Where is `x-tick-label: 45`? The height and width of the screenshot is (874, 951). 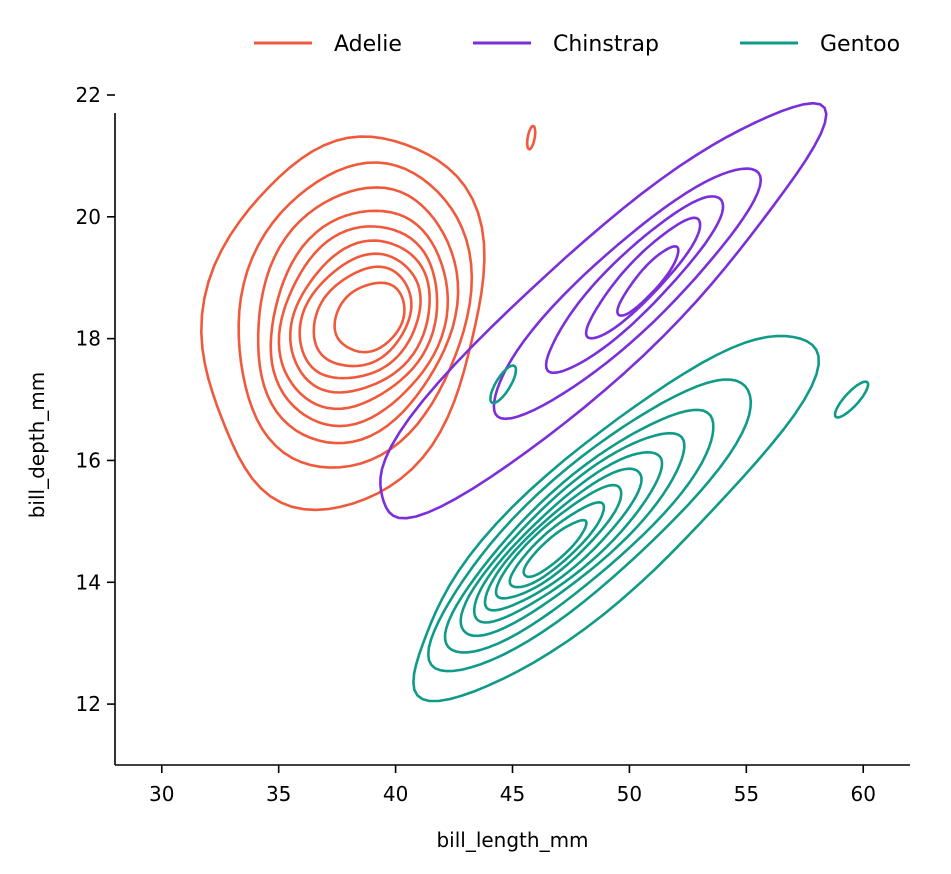
x-tick-label: 45 is located at coordinates (512, 794).